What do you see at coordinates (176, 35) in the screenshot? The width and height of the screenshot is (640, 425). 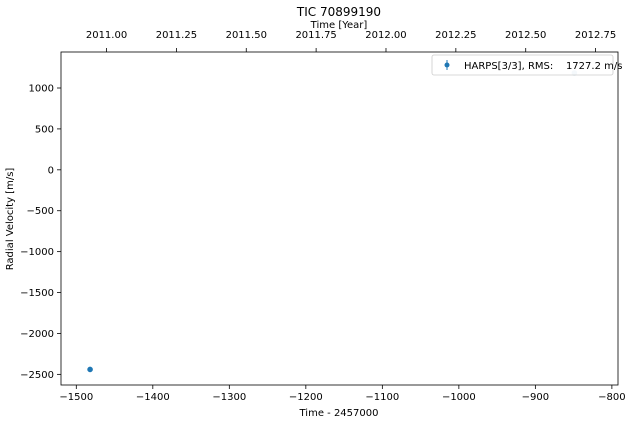 I see `top-tick-label: 2011.25` at bounding box center [176, 35].